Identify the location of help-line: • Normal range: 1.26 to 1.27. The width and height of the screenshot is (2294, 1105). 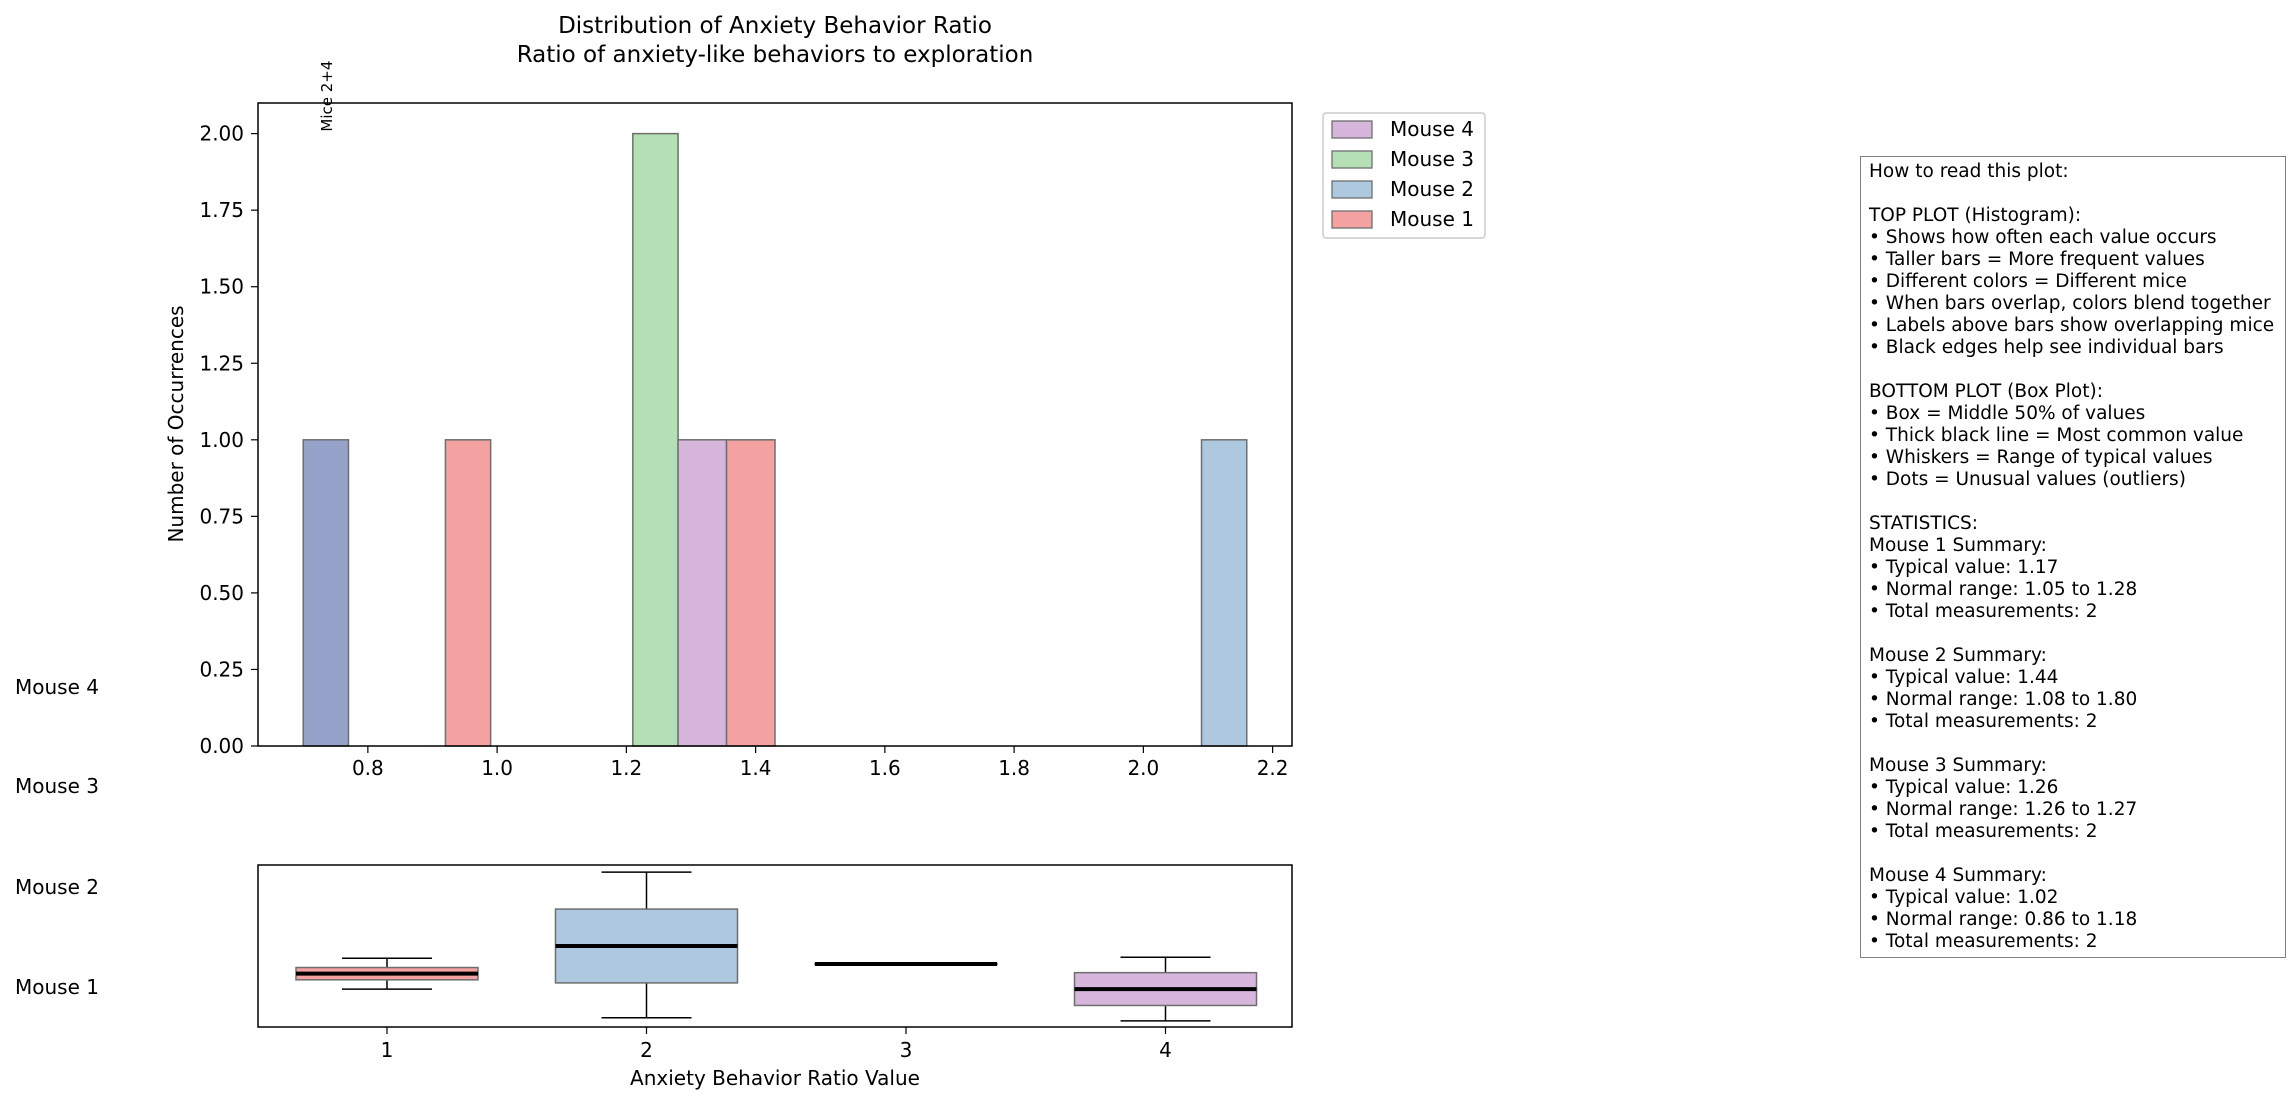
(2003, 809).